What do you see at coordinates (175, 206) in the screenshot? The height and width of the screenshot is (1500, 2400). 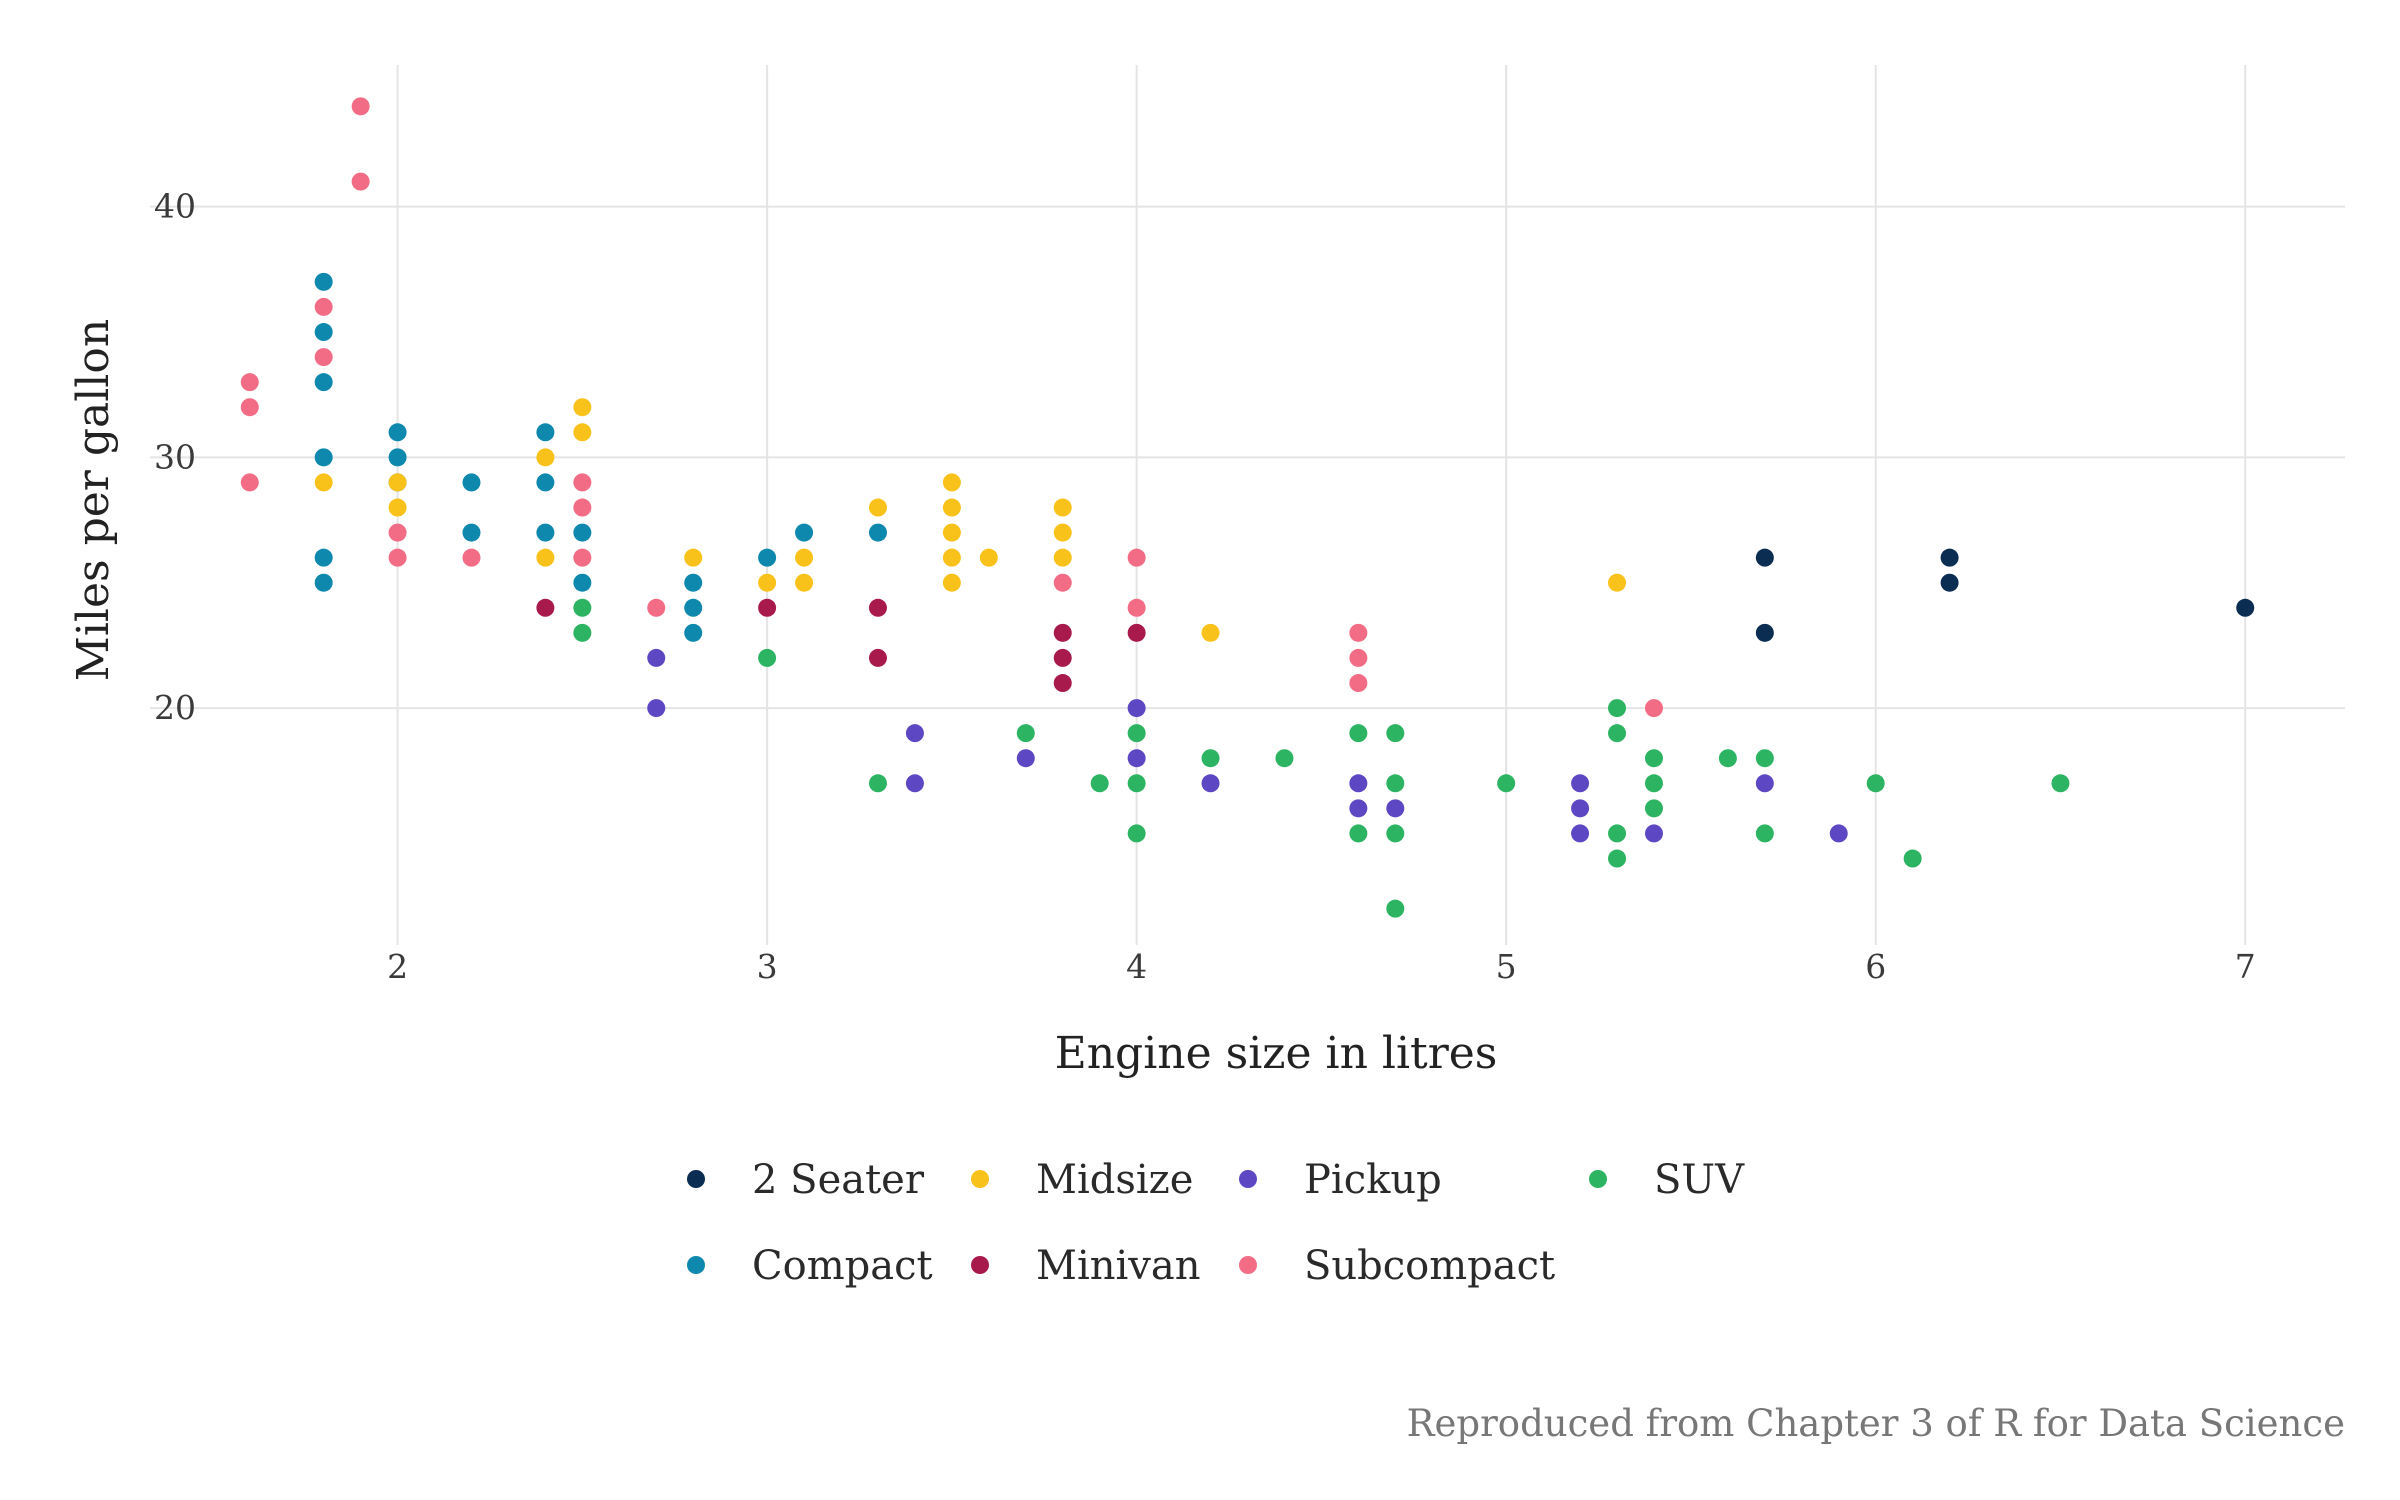 I see `y-tick-label: 40` at bounding box center [175, 206].